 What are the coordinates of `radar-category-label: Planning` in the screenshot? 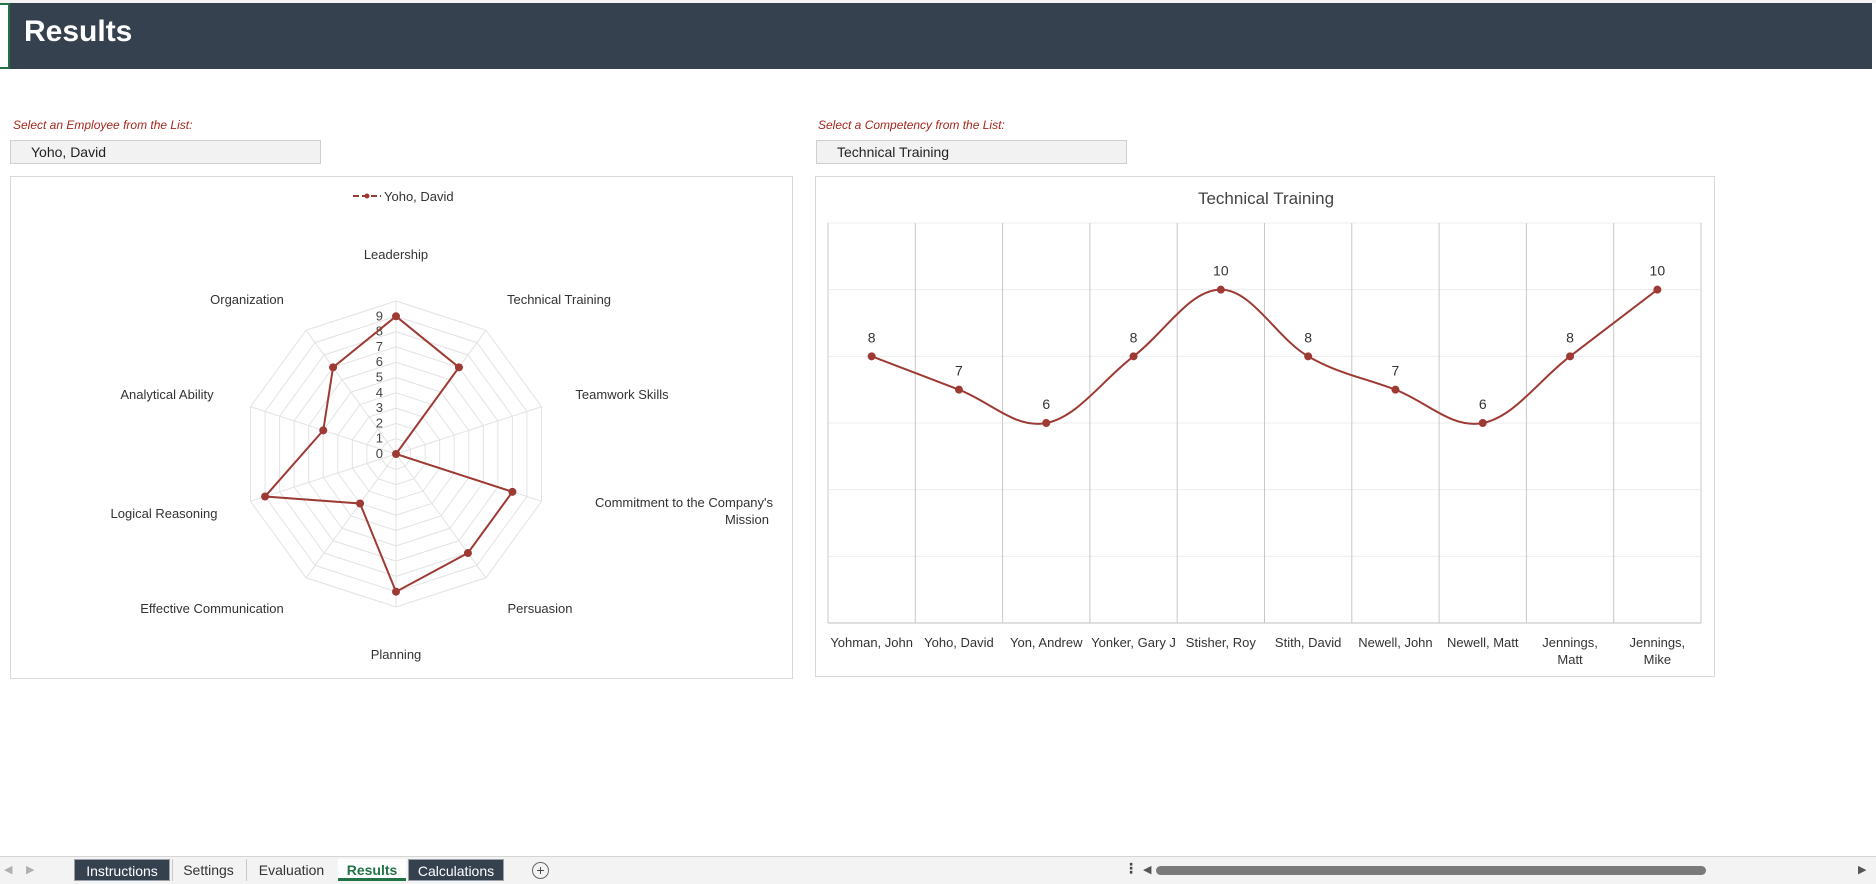 It's located at (396, 654).